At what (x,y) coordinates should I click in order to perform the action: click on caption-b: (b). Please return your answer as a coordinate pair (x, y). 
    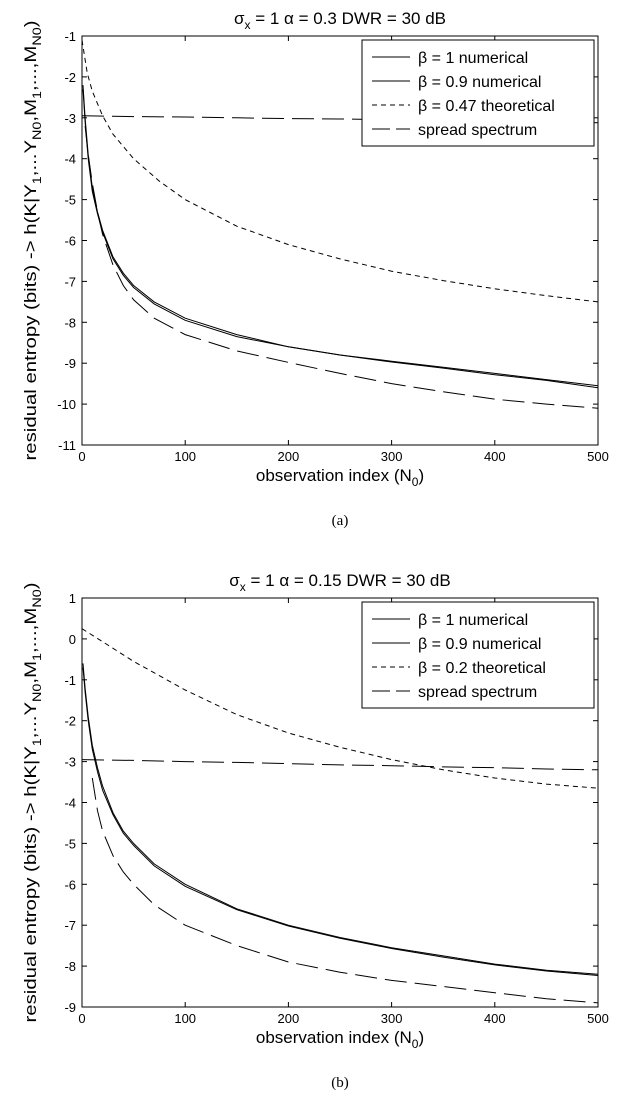
    Looking at the image, I should click on (340, 1083).